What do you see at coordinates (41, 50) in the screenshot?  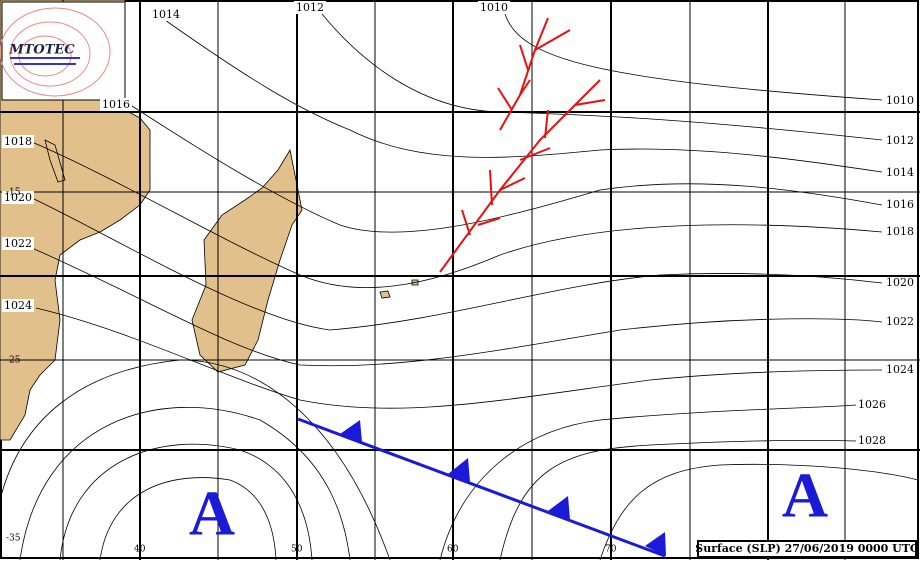 I see `logo-text: MTOTEC` at bounding box center [41, 50].